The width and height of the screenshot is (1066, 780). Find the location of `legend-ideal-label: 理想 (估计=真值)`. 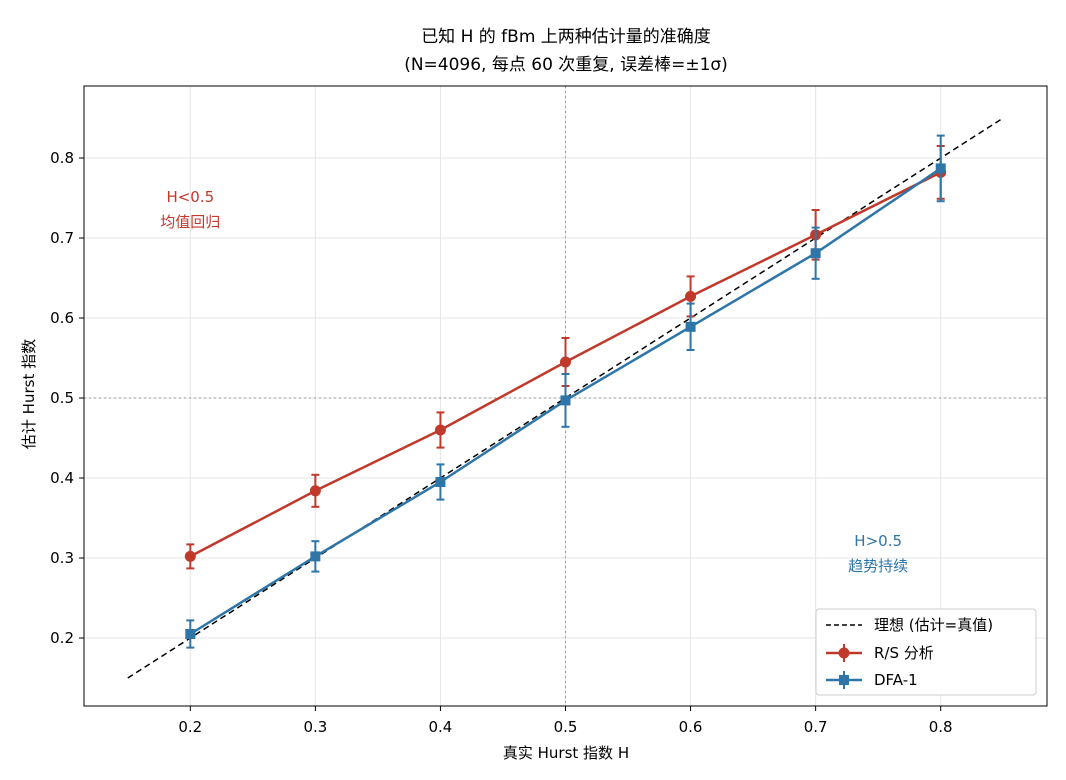

legend-ideal-label: 理想 (估计=真值) is located at coordinates (933, 625).